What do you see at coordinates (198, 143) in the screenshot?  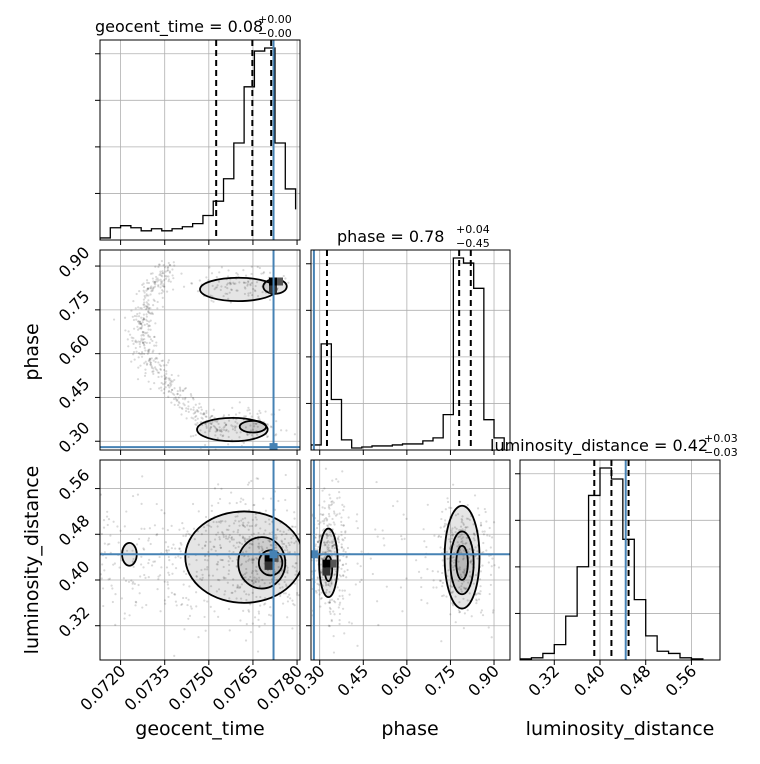 I see `hist-geocent_time-steps` at bounding box center [198, 143].